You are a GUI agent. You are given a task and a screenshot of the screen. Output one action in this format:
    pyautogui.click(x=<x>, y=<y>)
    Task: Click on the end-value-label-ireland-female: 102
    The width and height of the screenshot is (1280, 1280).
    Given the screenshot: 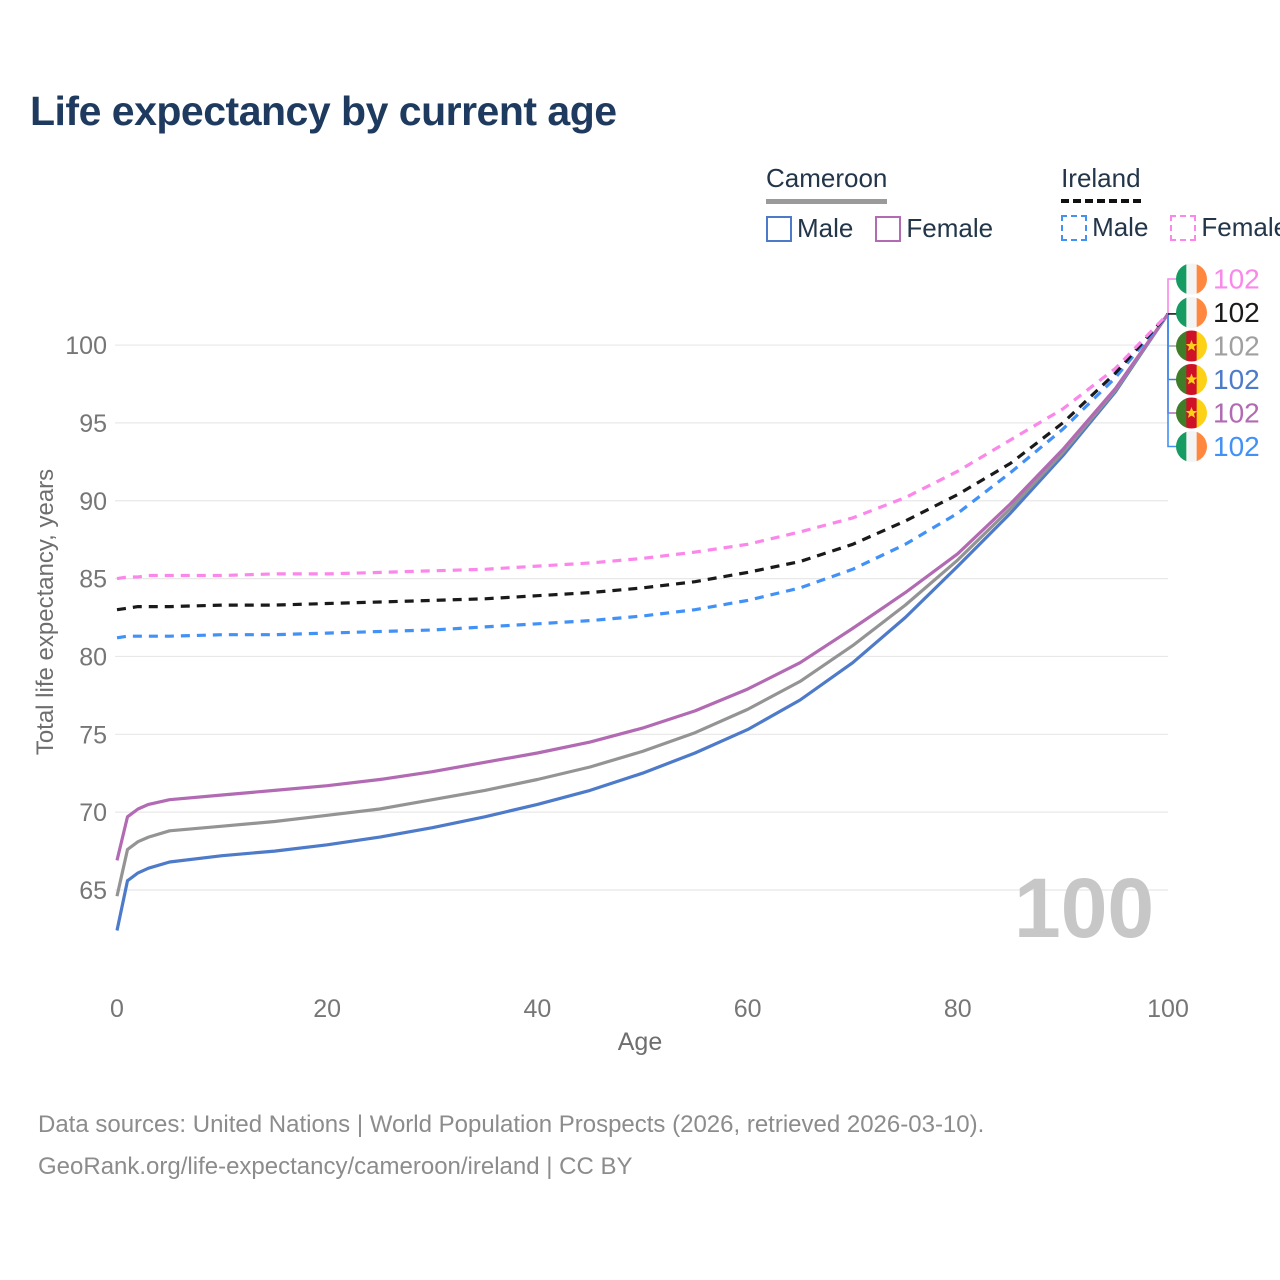 What is the action you would take?
    pyautogui.click(x=1236, y=279)
    